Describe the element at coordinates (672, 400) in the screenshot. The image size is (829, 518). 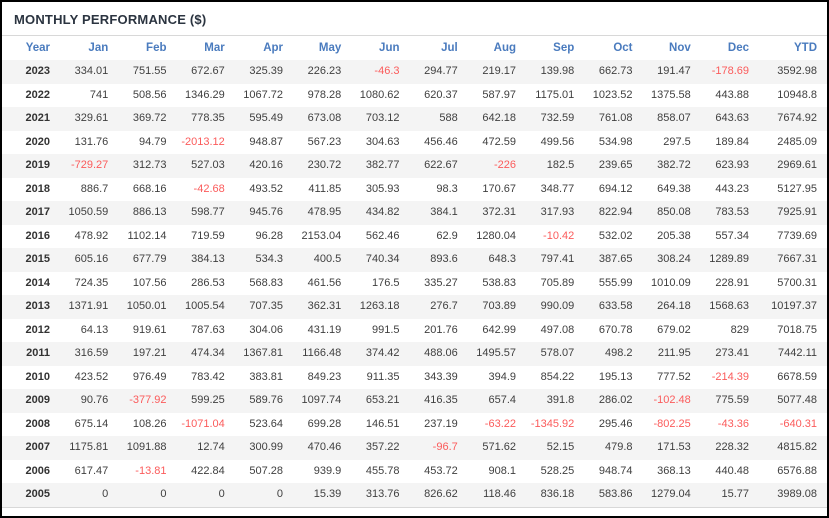
I see `value-cell: -102.48` at that location.